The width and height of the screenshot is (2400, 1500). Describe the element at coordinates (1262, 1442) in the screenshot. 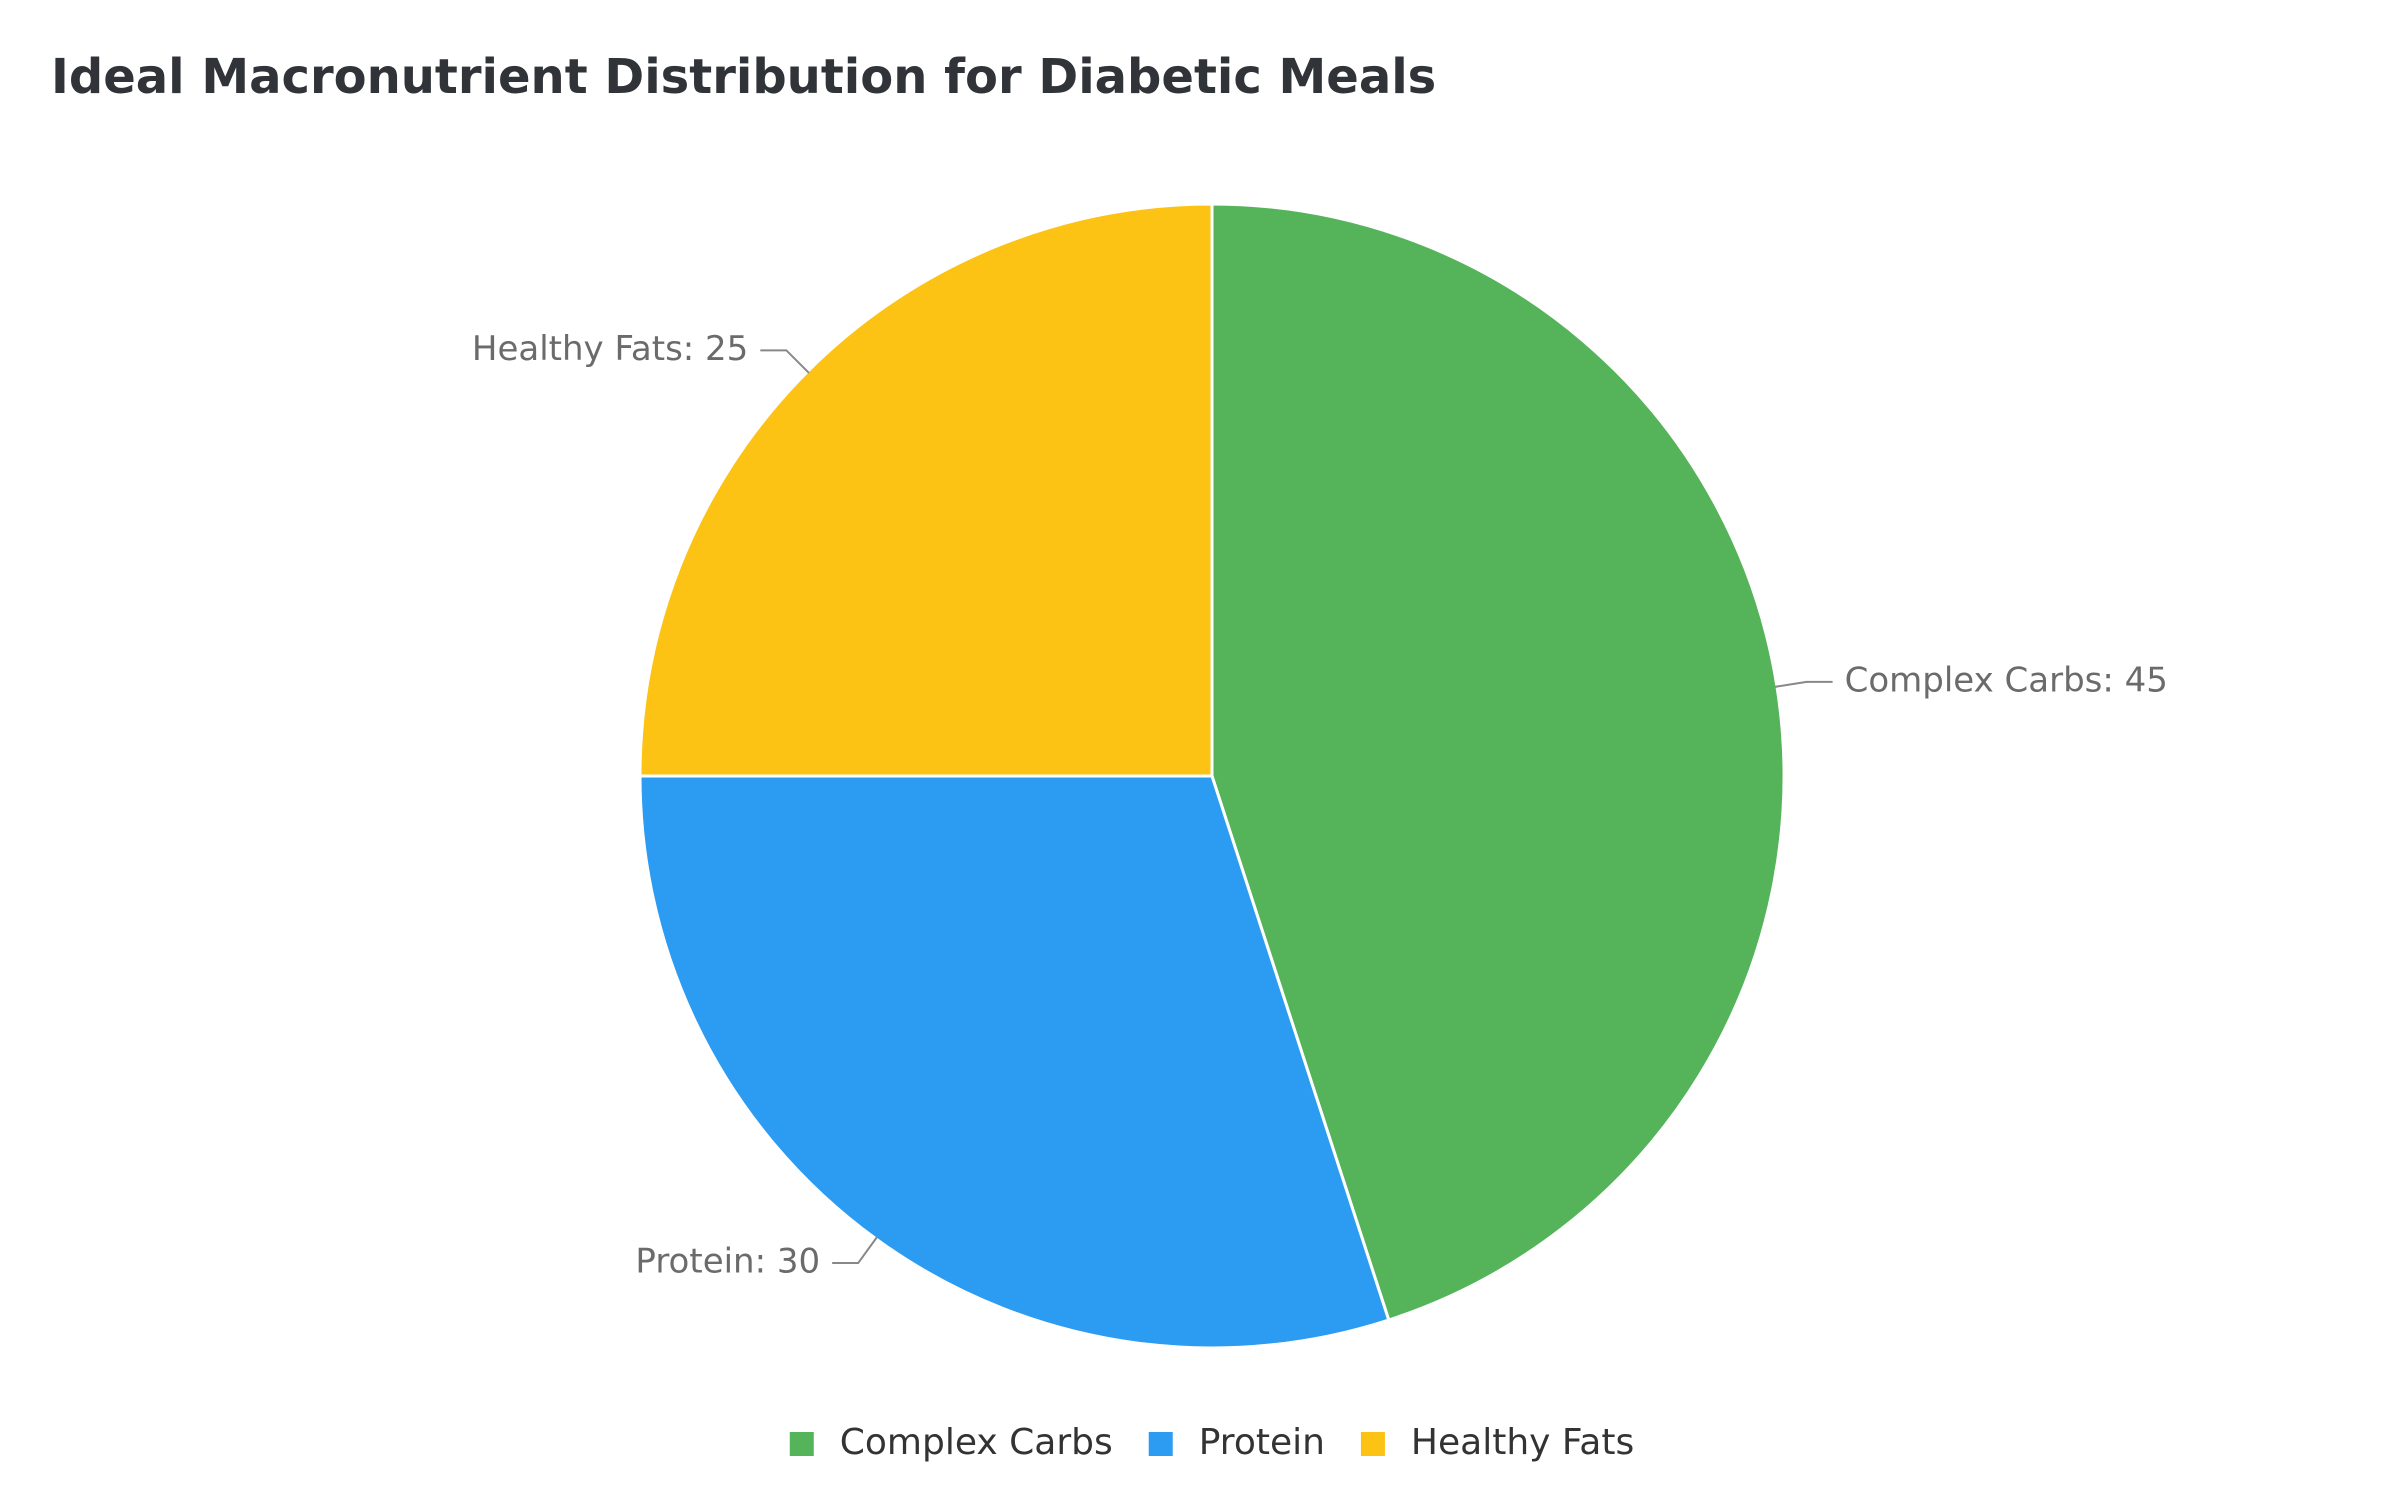

I see `legend-label: Protein` at that location.